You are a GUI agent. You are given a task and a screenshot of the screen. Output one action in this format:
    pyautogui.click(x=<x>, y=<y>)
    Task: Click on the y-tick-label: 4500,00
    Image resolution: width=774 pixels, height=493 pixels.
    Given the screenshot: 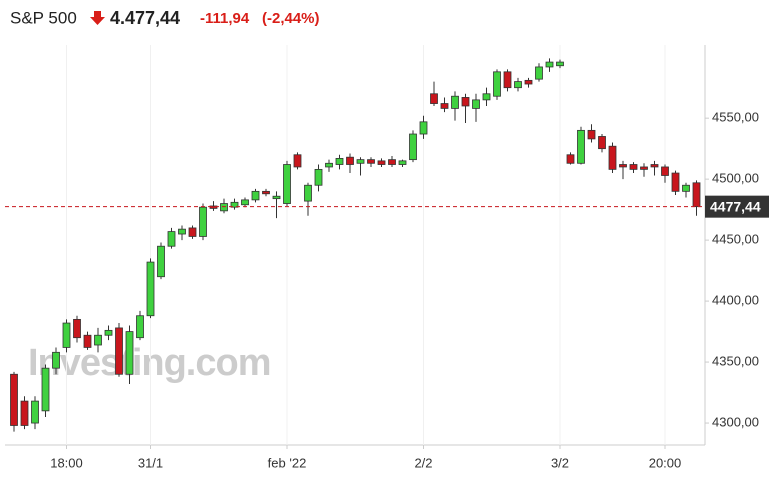 What is the action you would take?
    pyautogui.click(x=735, y=178)
    